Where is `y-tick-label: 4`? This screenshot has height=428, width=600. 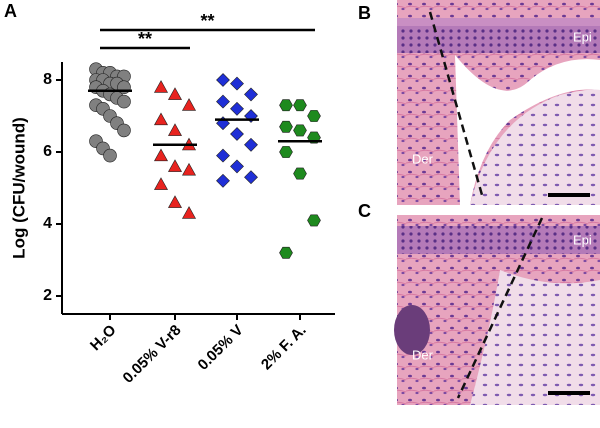
y-tick-label: 4 is located at coordinates (47, 223).